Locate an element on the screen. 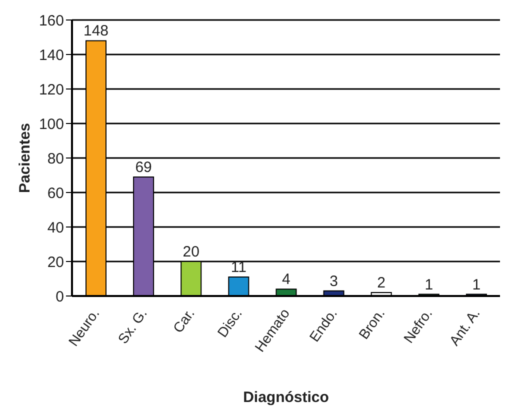 This screenshot has height=414, width=507. y-tick-label: 60 is located at coordinates (55, 193).